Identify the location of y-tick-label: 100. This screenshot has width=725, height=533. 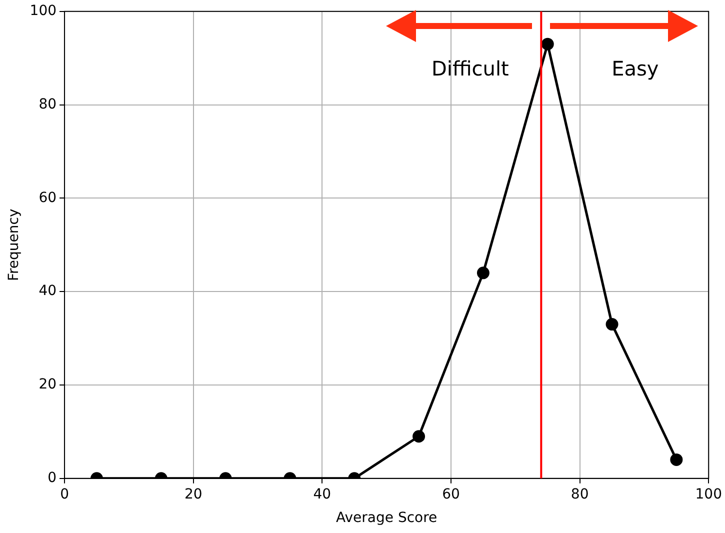
(43, 11).